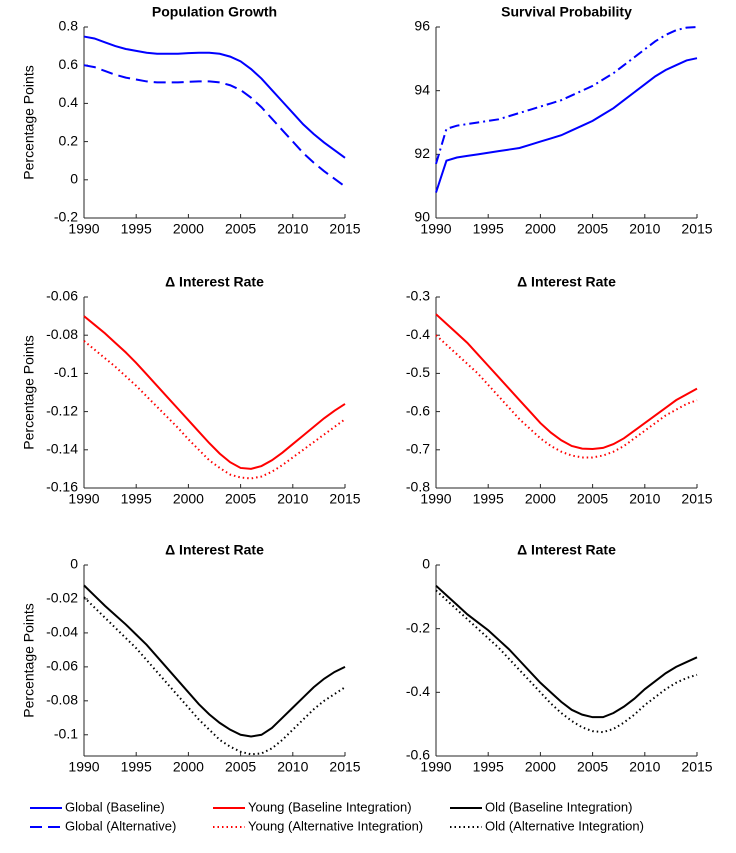 This screenshot has width=736, height=853. I want to click on y-tick-label: 94, so click(422, 89).